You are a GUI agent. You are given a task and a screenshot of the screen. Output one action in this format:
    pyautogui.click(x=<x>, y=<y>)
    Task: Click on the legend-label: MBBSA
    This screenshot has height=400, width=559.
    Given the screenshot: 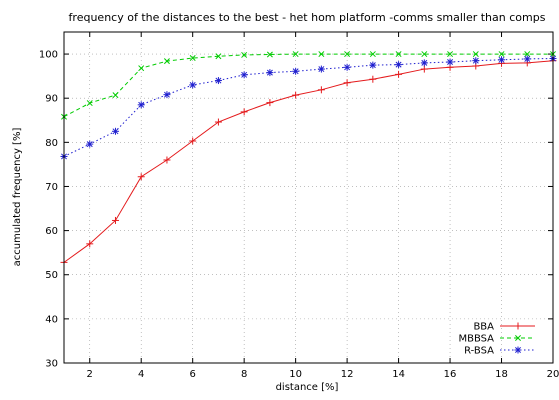 What is the action you would take?
    pyautogui.click(x=476, y=339)
    